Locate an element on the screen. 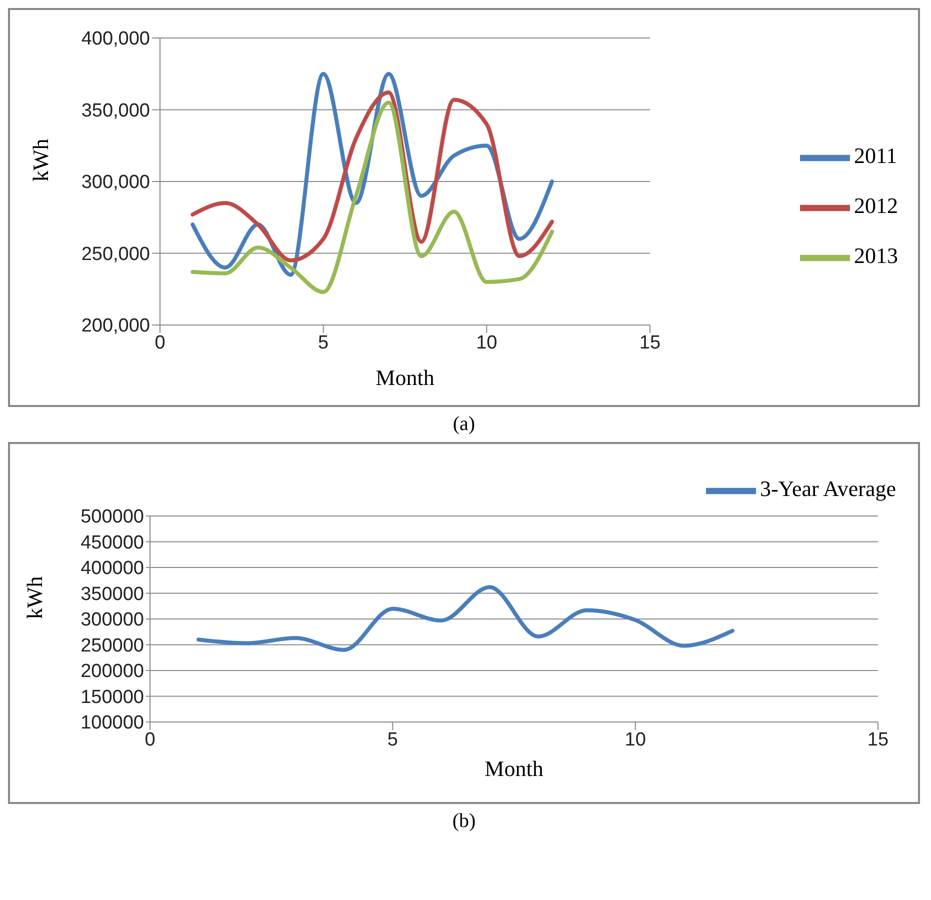 The height and width of the screenshot is (900, 931). legend-label: 2013 is located at coordinates (876, 255).